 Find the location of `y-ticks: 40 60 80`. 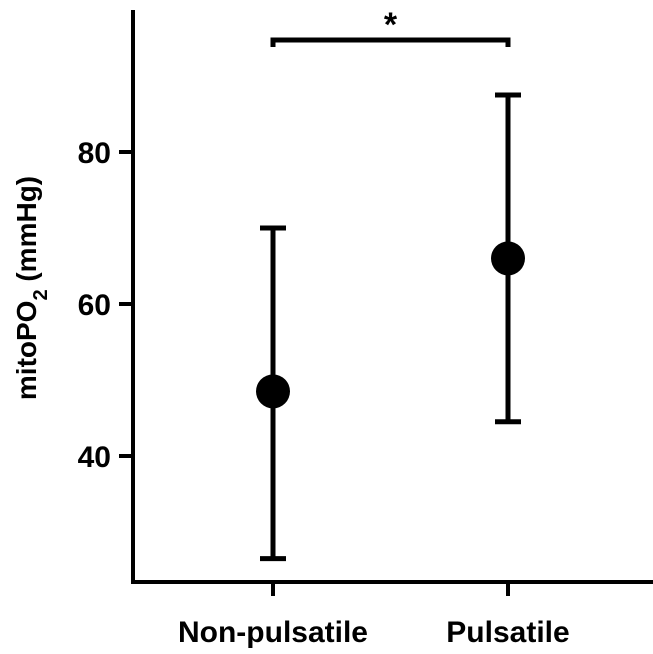

y-ticks: 40 60 80 is located at coordinates (105, 305).